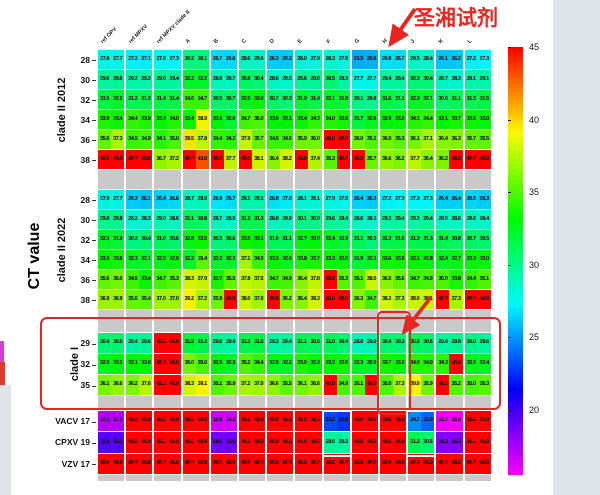 Image resolution: width=600 pixels, height=495 pixels. I want to click on heatmap-cell: 32.8, so click(428, 259).